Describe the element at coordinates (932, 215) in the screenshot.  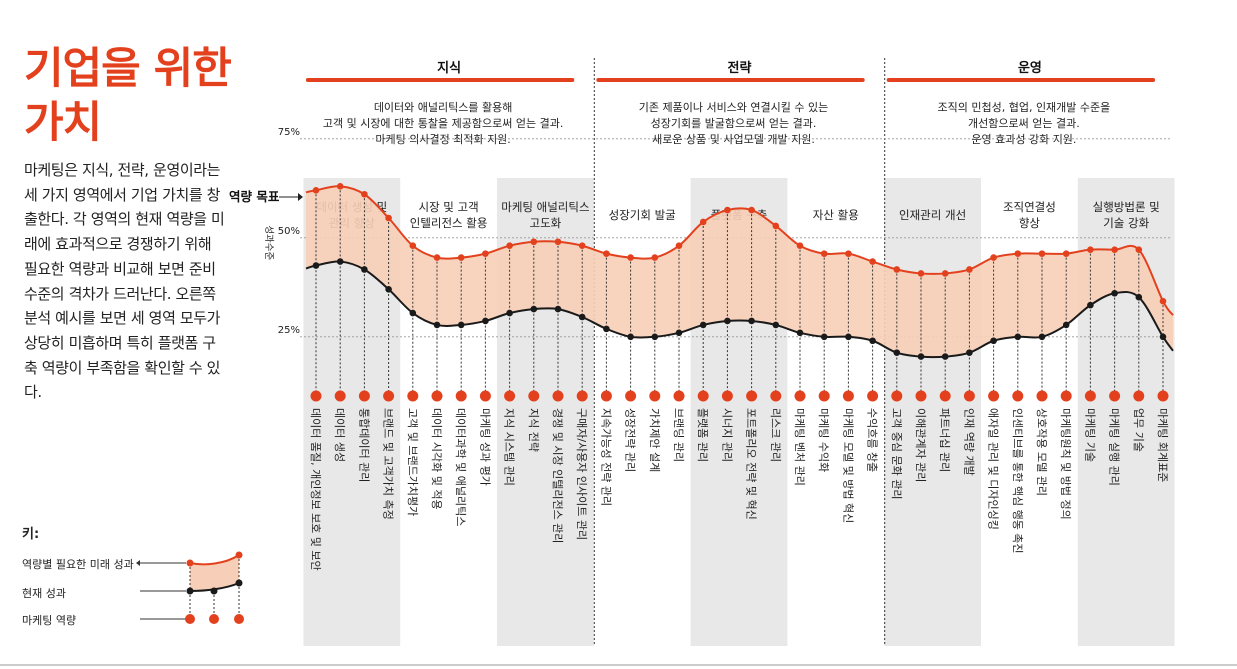
I see `goal-label: 인재관리 개선` at that location.